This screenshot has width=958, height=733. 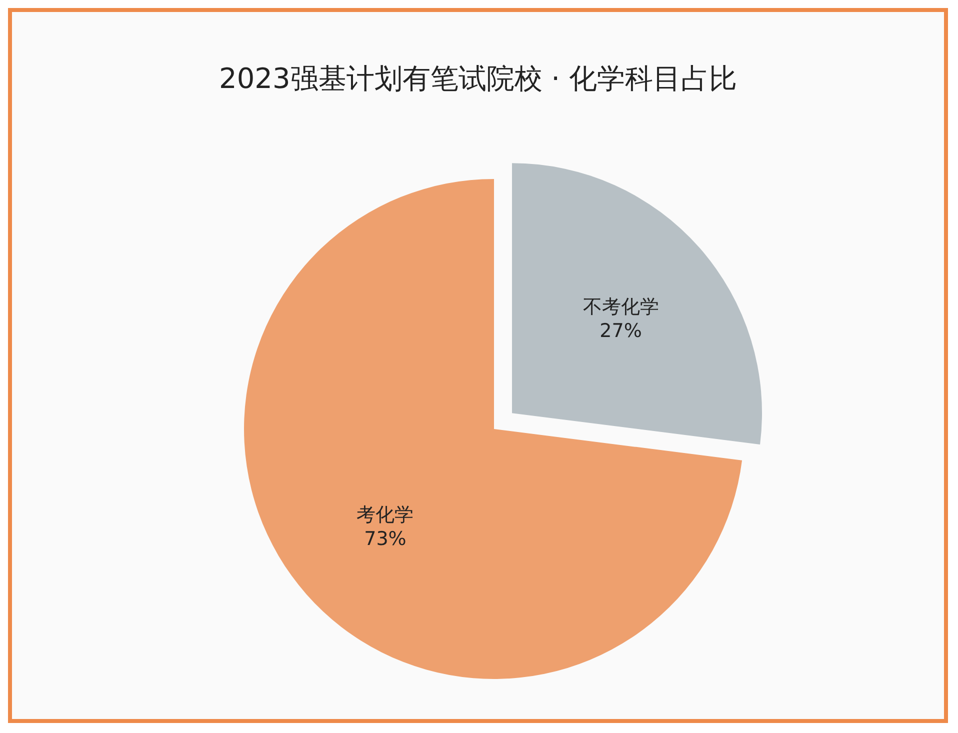 What do you see at coordinates (385, 539) in the screenshot?
I see `data-label: 73%` at bounding box center [385, 539].